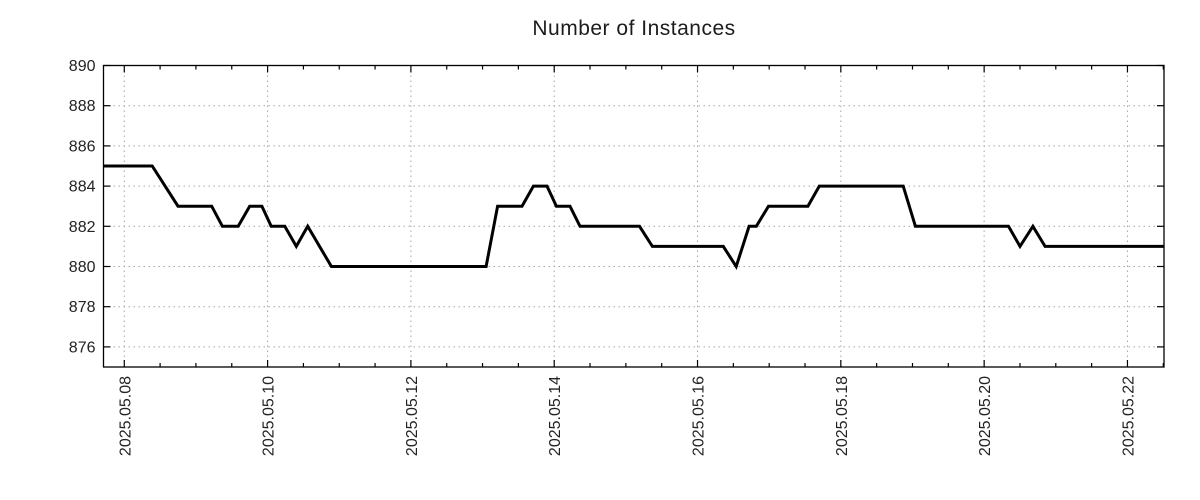 The height and width of the screenshot is (500, 1200). Describe the element at coordinates (125, 416) in the screenshot. I see `x-tick-label: 2025.05.08` at that location.